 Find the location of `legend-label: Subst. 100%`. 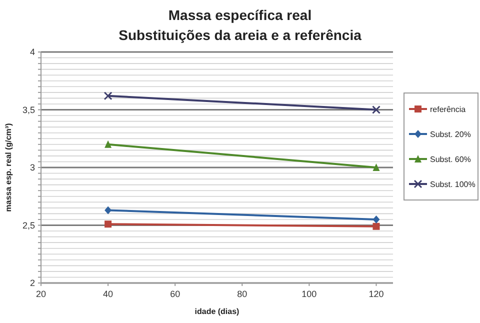

legend-label: Subst. 100% is located at coordinates (453, 184).